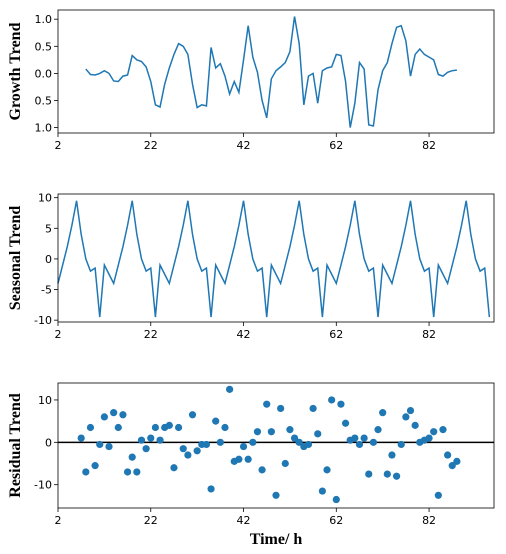 The image size is (506, 554). I want to click on line, so click(271, 72).